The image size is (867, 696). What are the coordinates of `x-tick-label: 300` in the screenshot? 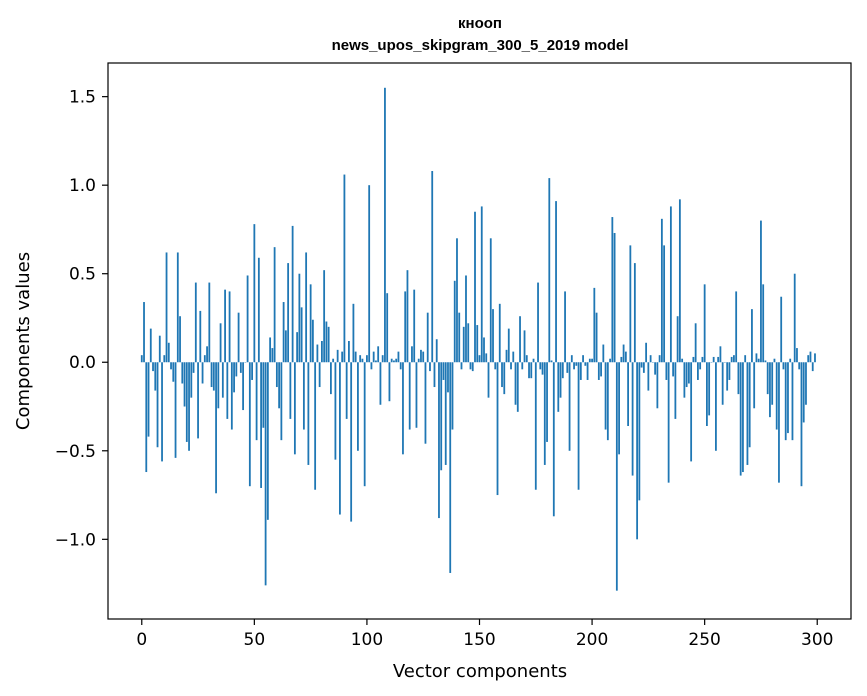 It's located at (817, 640).